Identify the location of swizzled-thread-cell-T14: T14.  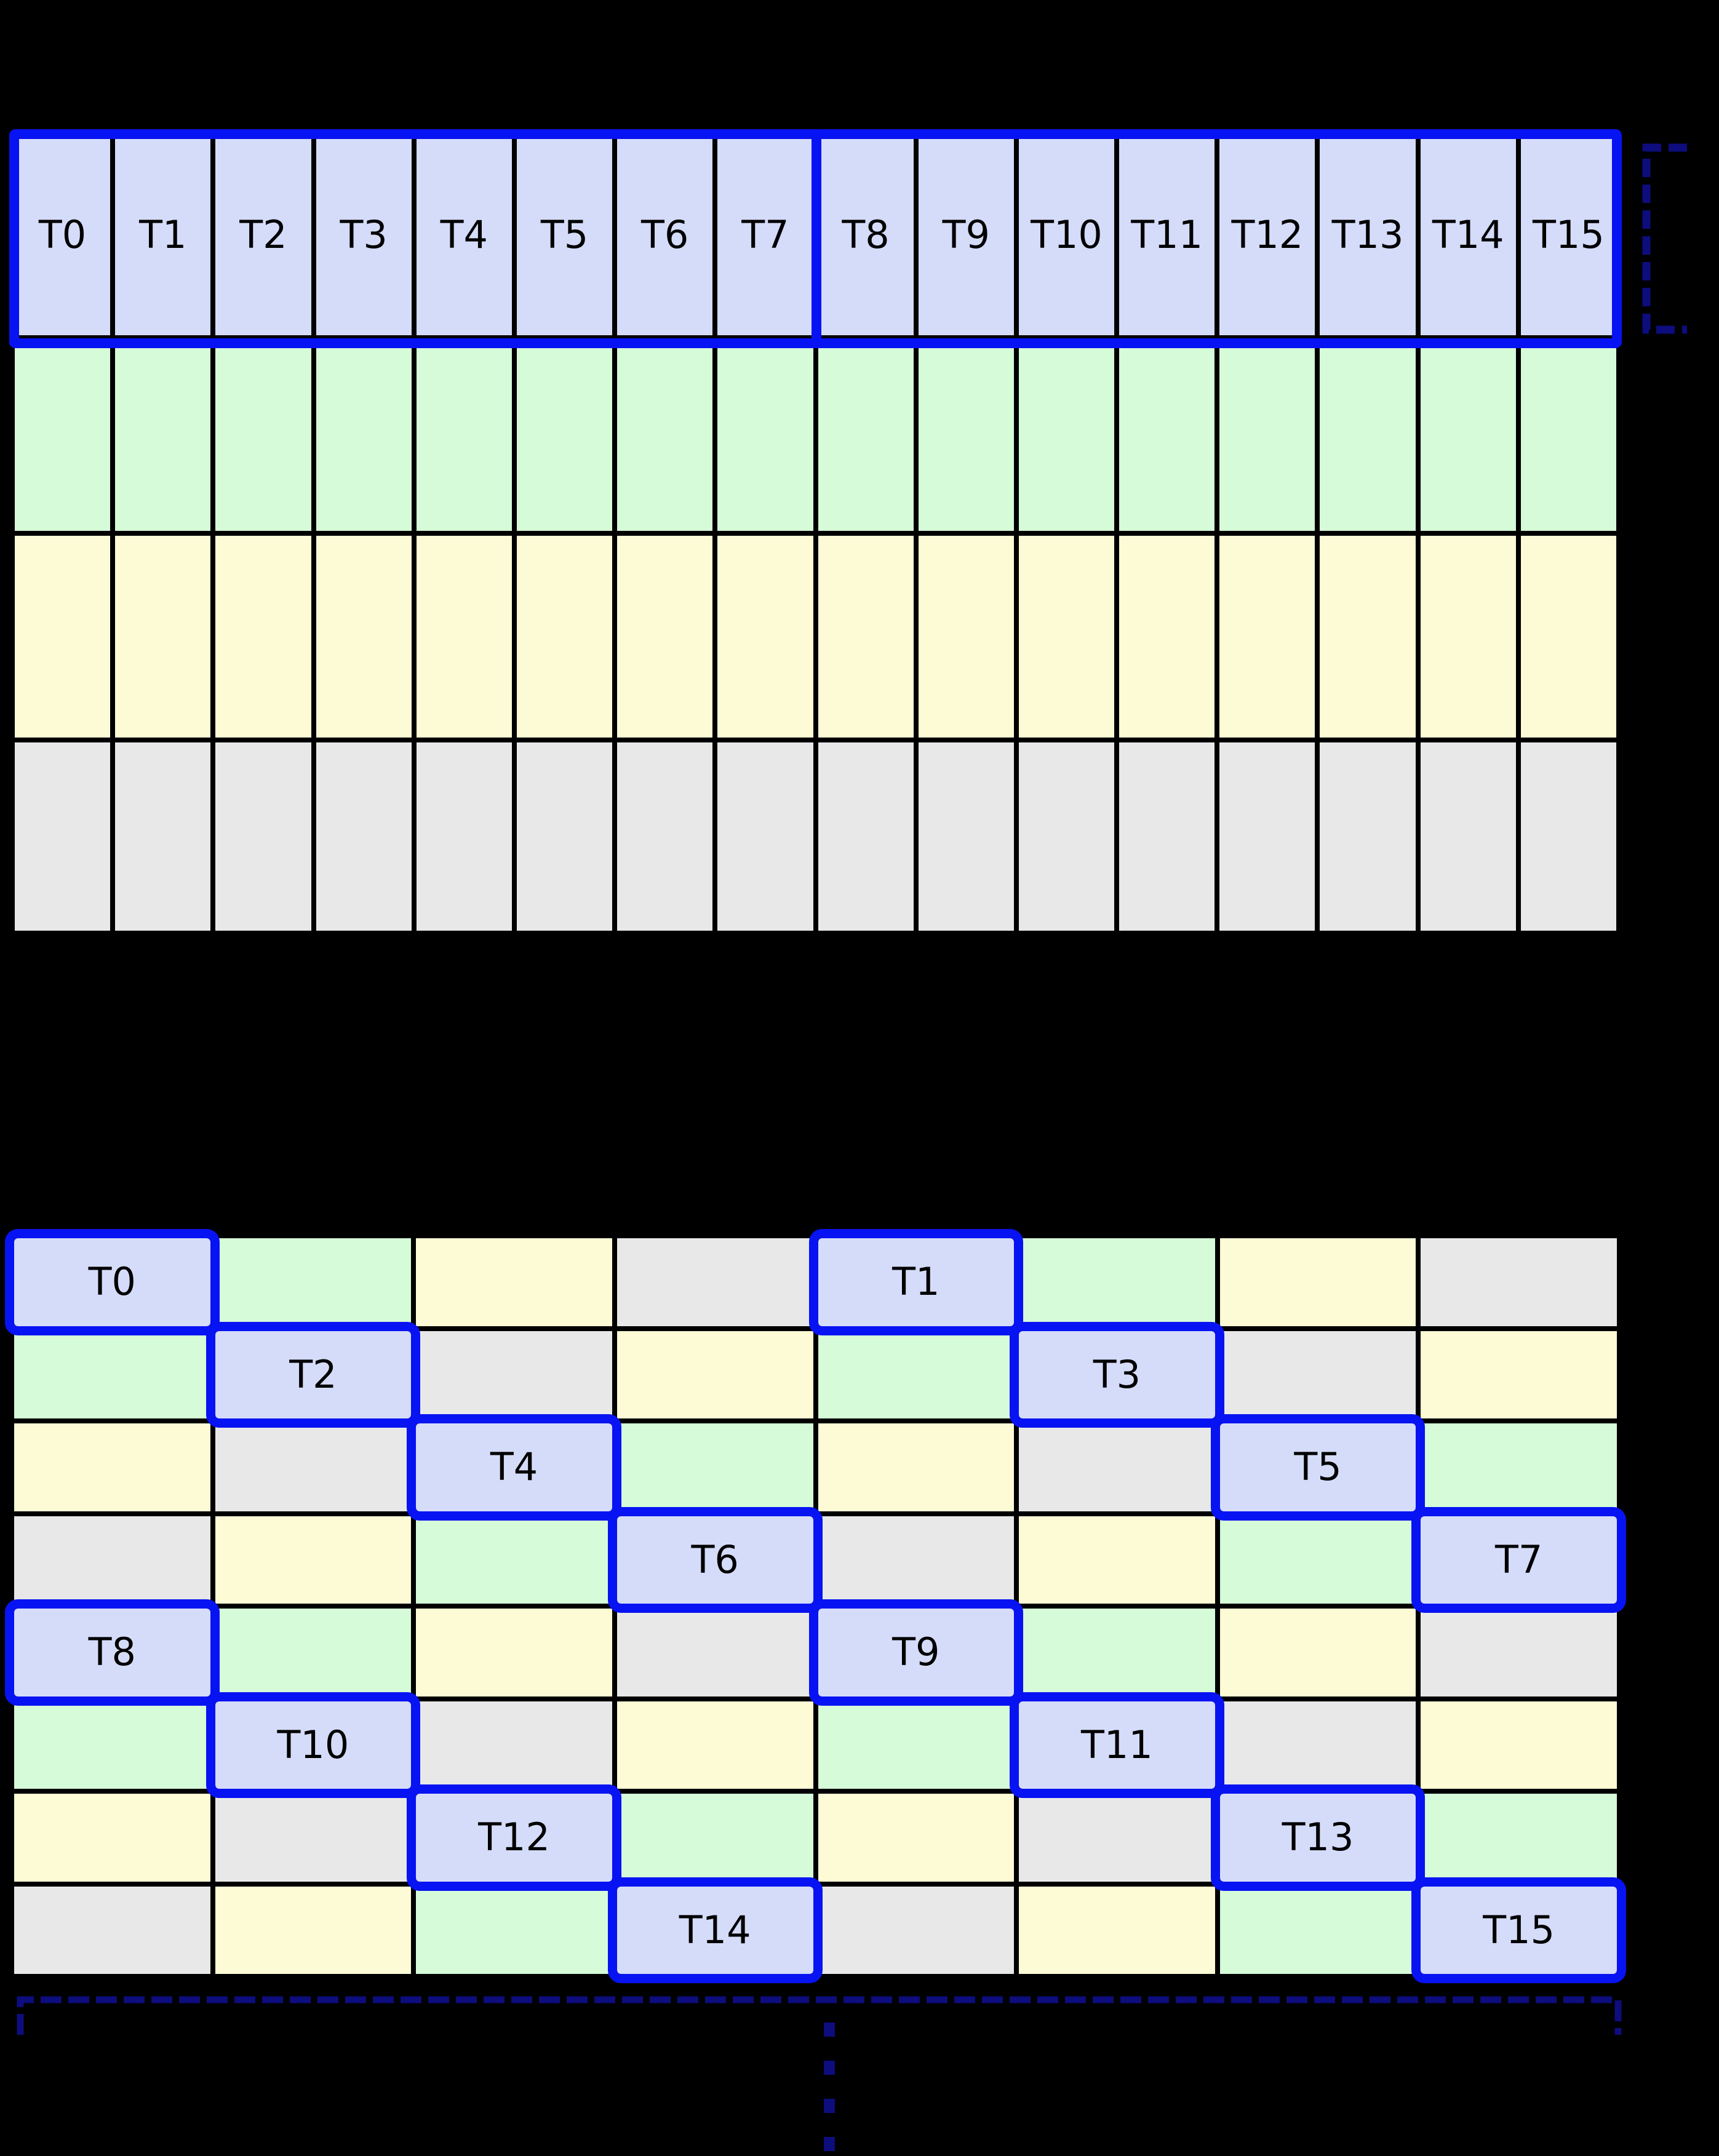
(715, 1930).